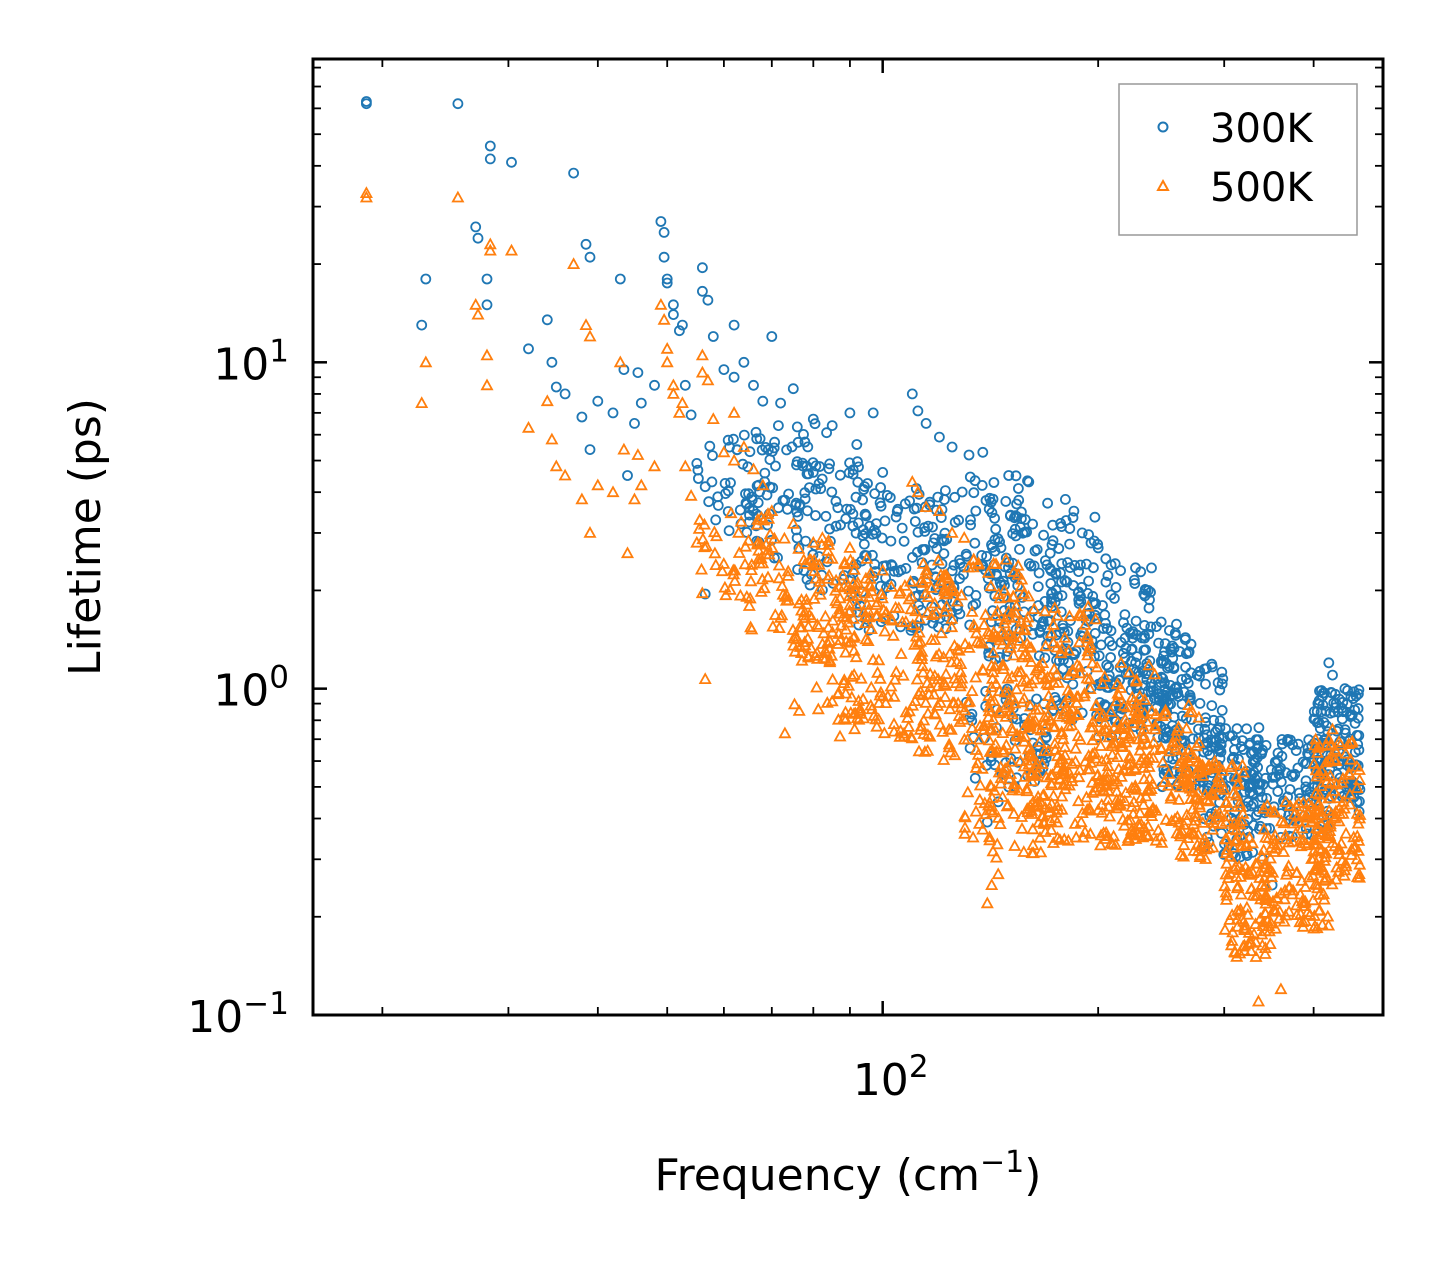 The width and height of the screenshot is (1442, 1265). Describe the element at coordinates (891, 1077) in the screenshot. I see `x-tick-label: 102` at that location.